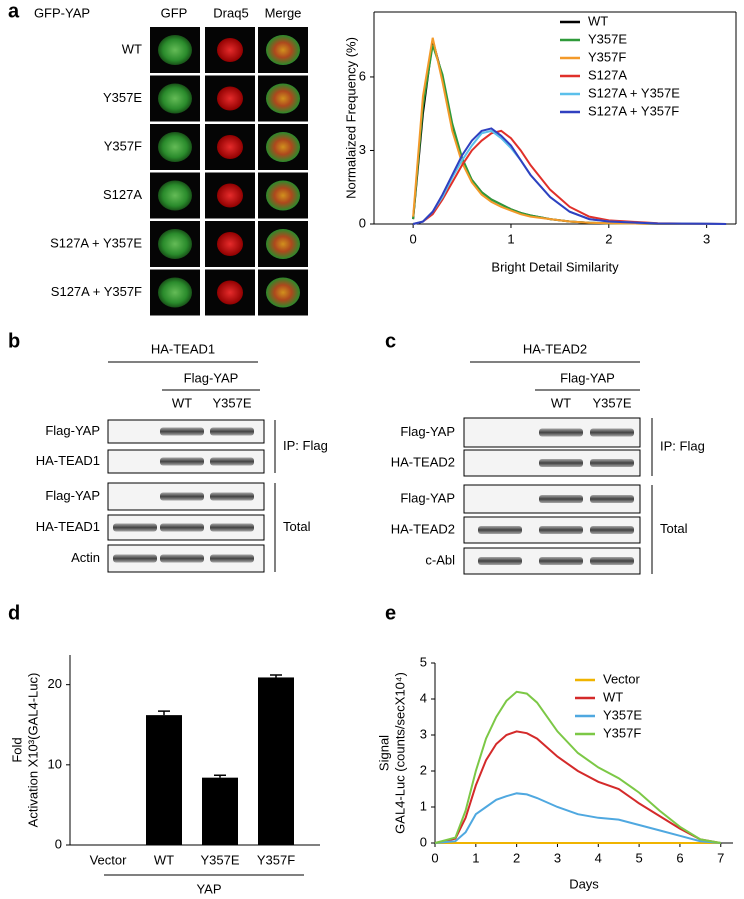 Image resolution: width=744 pixels, height=899 pixels. What do you see at coordinates (598, 20) in the screenshot?
I see `legend-label: WT` at bounding box center [598, 20].